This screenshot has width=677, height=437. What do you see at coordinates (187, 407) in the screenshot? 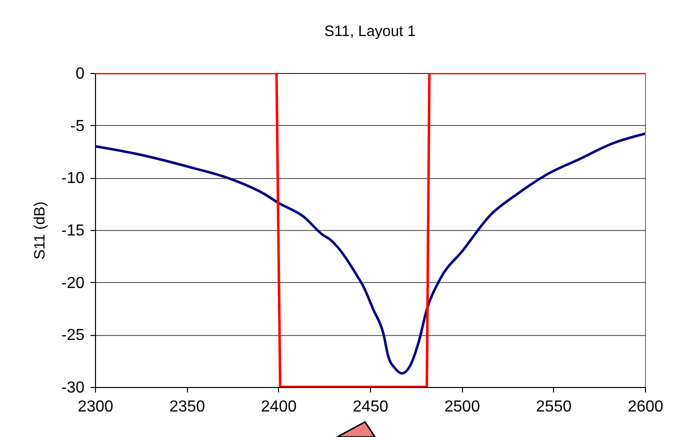
I see `x-tick-label: 2350` at bounding box center [187, 407].